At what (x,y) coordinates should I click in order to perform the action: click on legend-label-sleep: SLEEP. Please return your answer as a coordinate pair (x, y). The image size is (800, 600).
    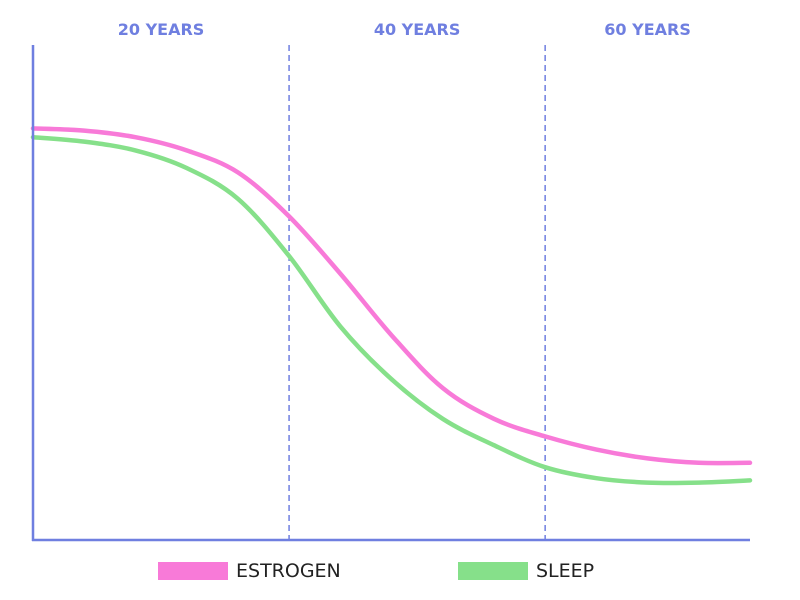
    Looking at the image, I should click on (565, 571).